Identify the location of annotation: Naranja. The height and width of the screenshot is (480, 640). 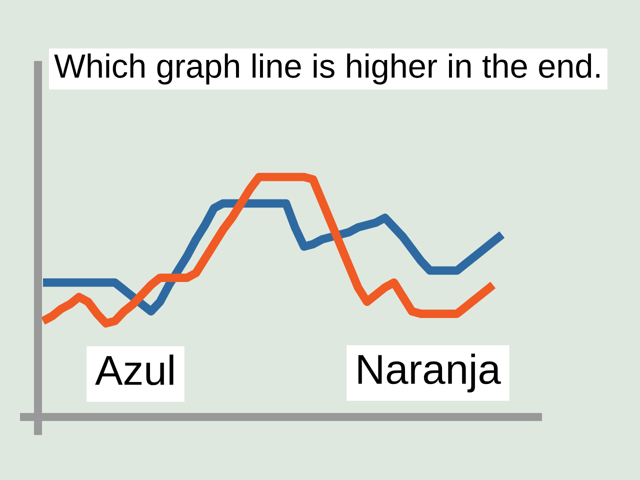
(429, 373).